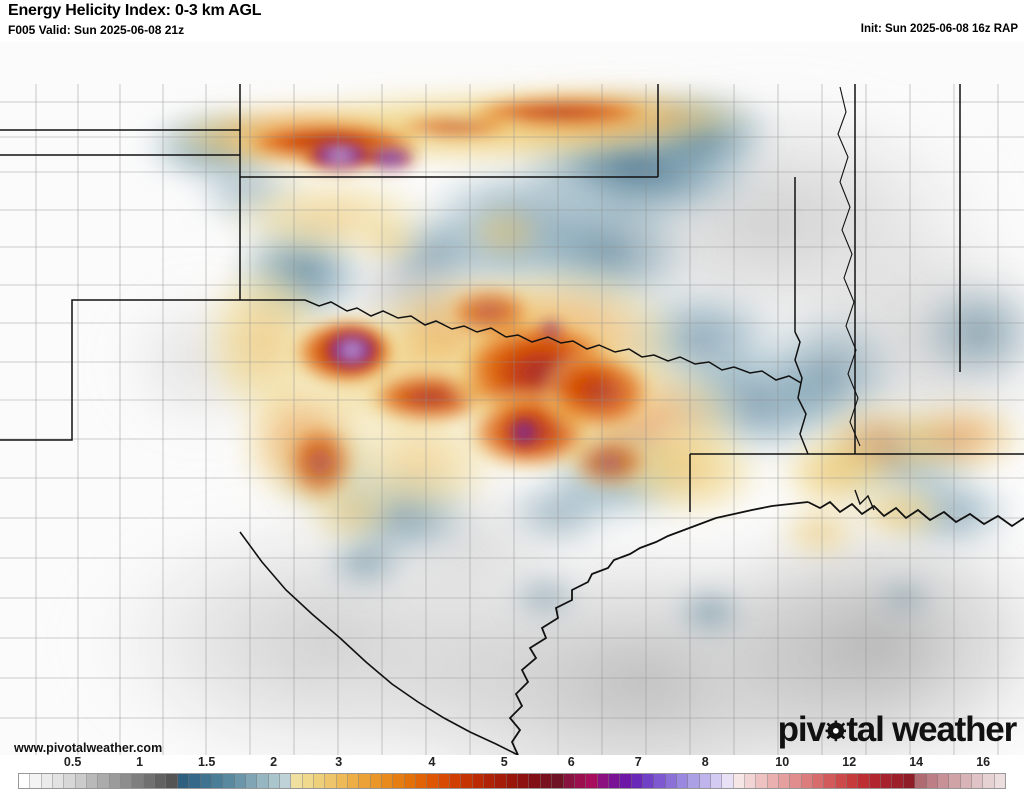  I want to click on gulf-coastline-louisiana, so click(915, 514).